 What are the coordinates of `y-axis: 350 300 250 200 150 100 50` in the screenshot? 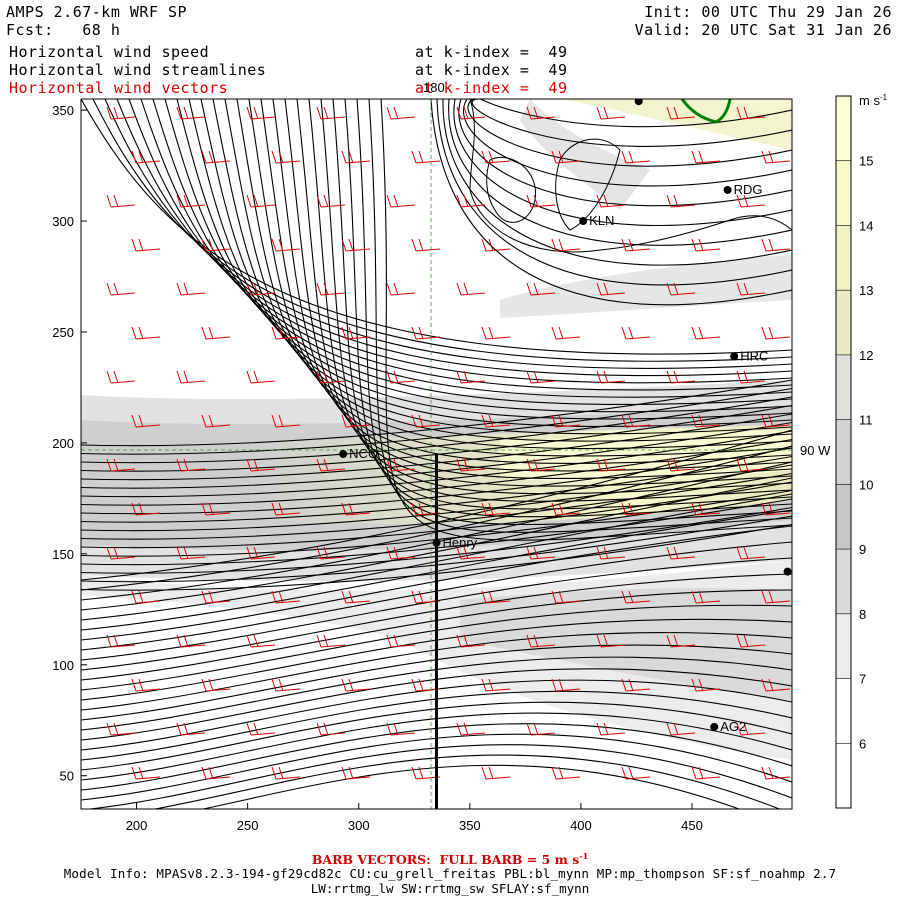 It's located at (69, 443).